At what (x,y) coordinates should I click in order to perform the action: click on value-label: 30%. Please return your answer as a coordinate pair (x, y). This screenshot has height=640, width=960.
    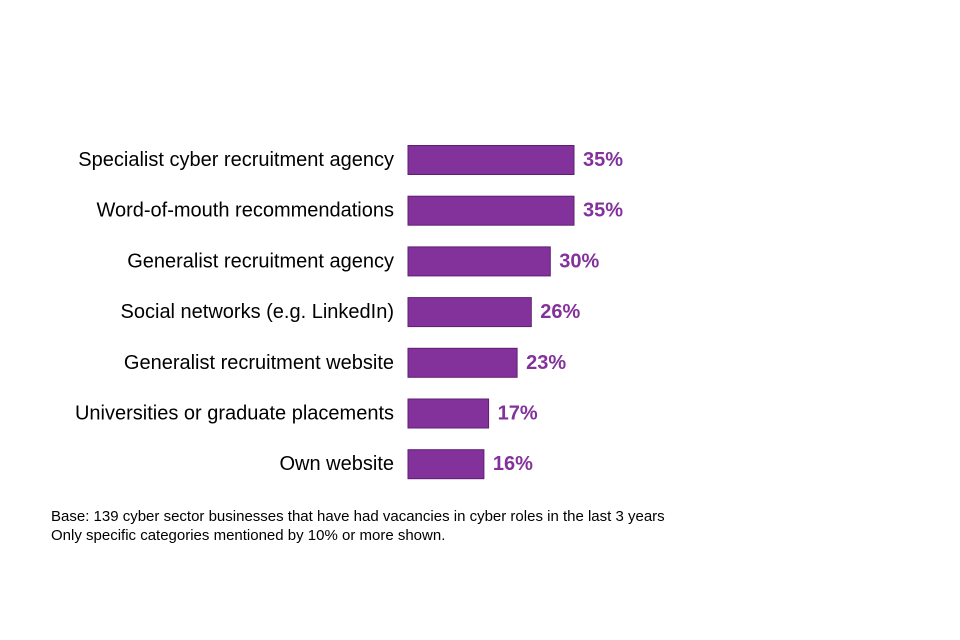
    Looking at the image, I should click on (579, 261).